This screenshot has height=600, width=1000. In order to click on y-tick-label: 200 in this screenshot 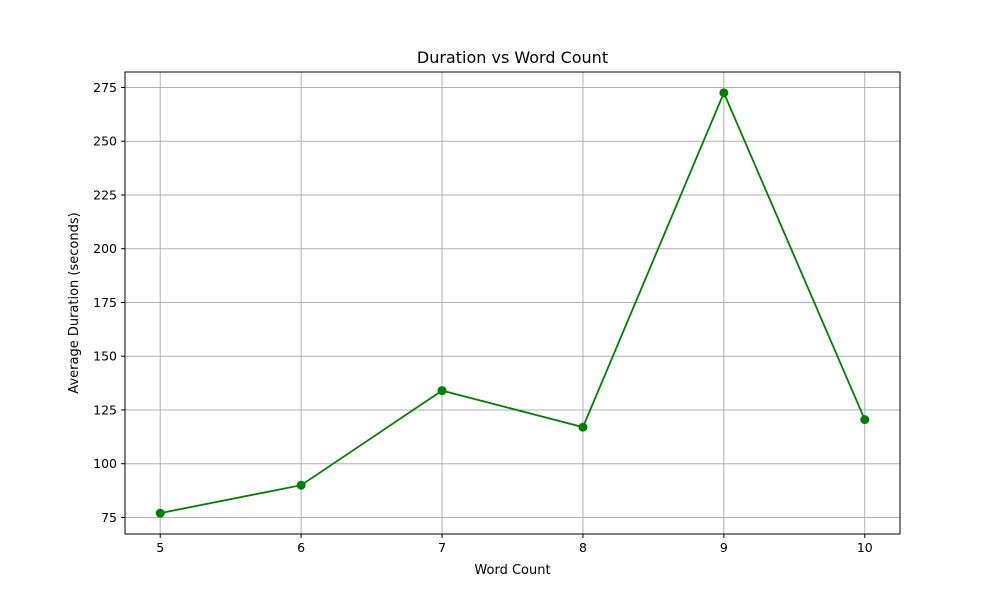, I will do `click(105, 248)`.